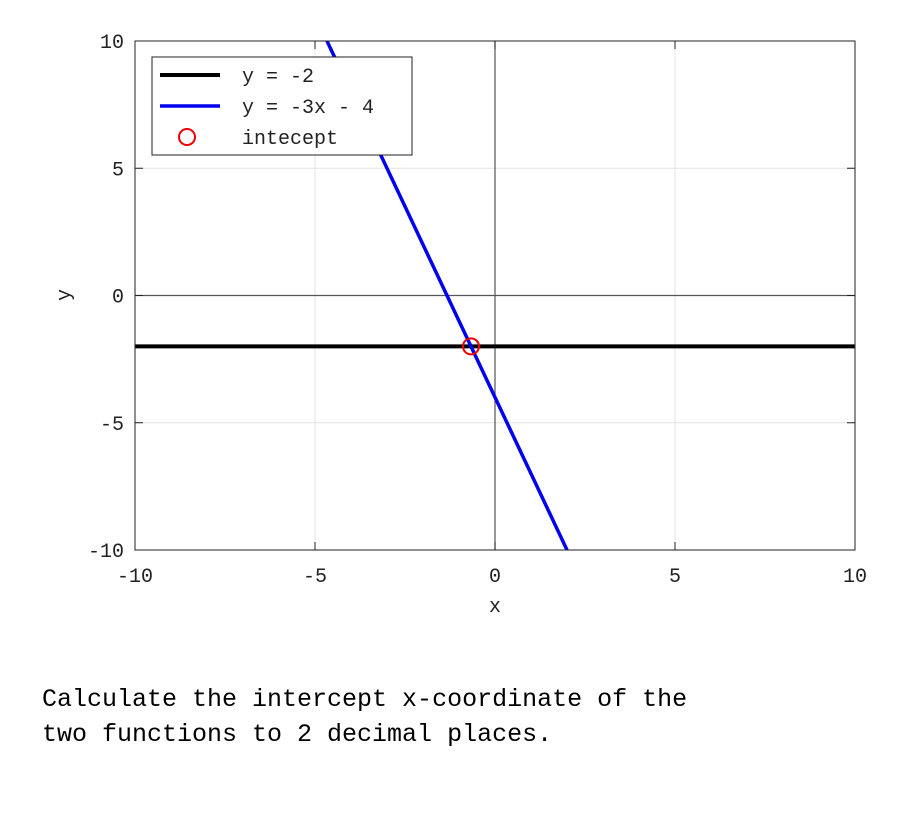  Describe the element at coordinates (470, 346) in the screenshot. I see `intercept-marker` at that location.